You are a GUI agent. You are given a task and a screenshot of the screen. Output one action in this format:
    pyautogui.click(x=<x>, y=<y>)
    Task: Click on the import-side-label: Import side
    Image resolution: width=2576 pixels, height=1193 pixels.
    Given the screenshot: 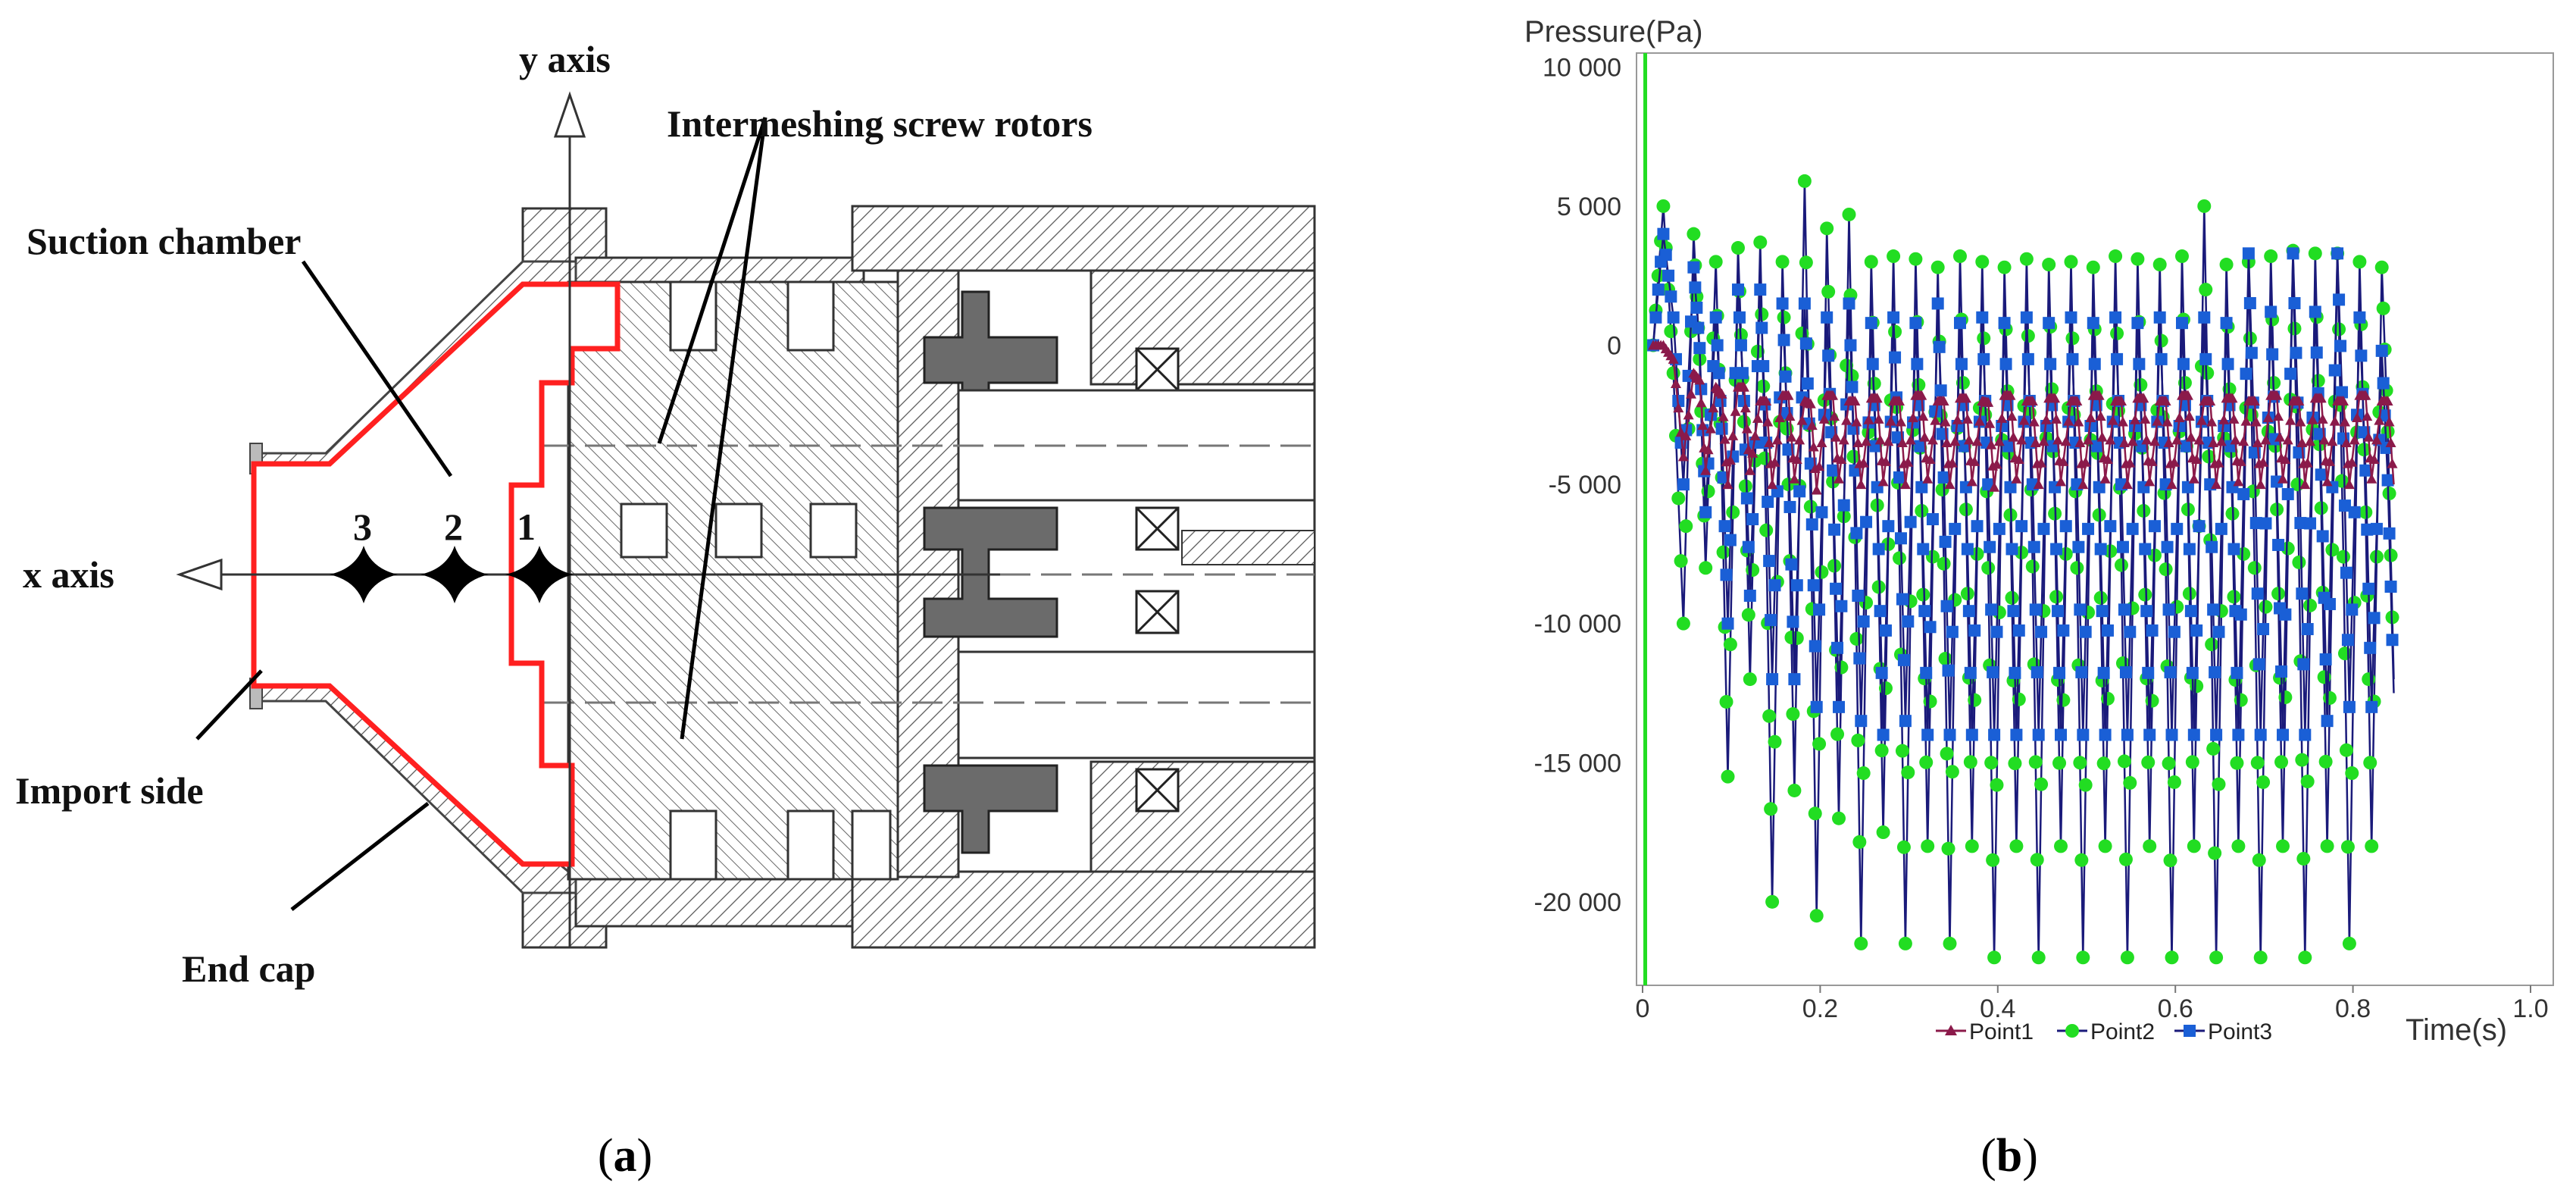 What is the action you would take?
    pyautogui.click(x=109, y=790)
    